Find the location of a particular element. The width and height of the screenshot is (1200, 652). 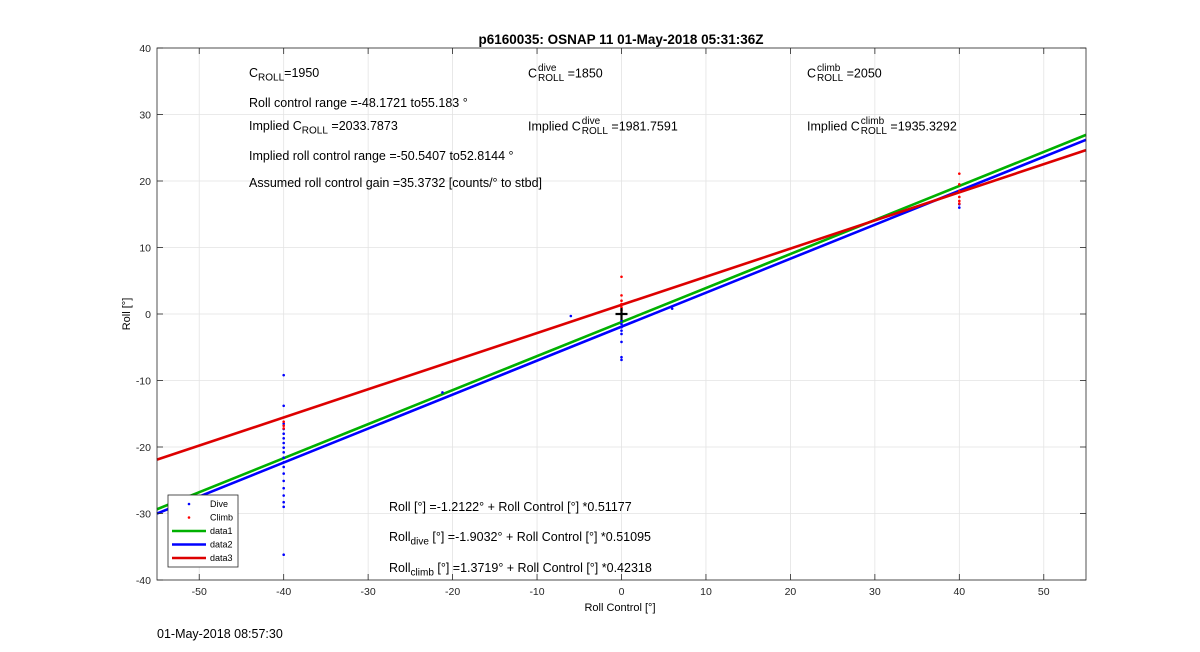

x-tick-label: 0 is located at coordinates (622, 592).